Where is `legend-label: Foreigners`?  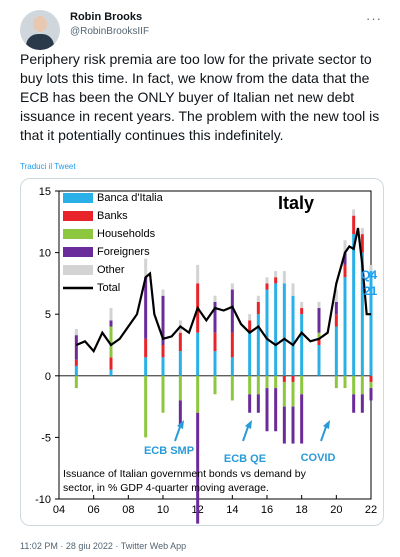
legend-label: Foreigners is located at coordinates (123, 252).